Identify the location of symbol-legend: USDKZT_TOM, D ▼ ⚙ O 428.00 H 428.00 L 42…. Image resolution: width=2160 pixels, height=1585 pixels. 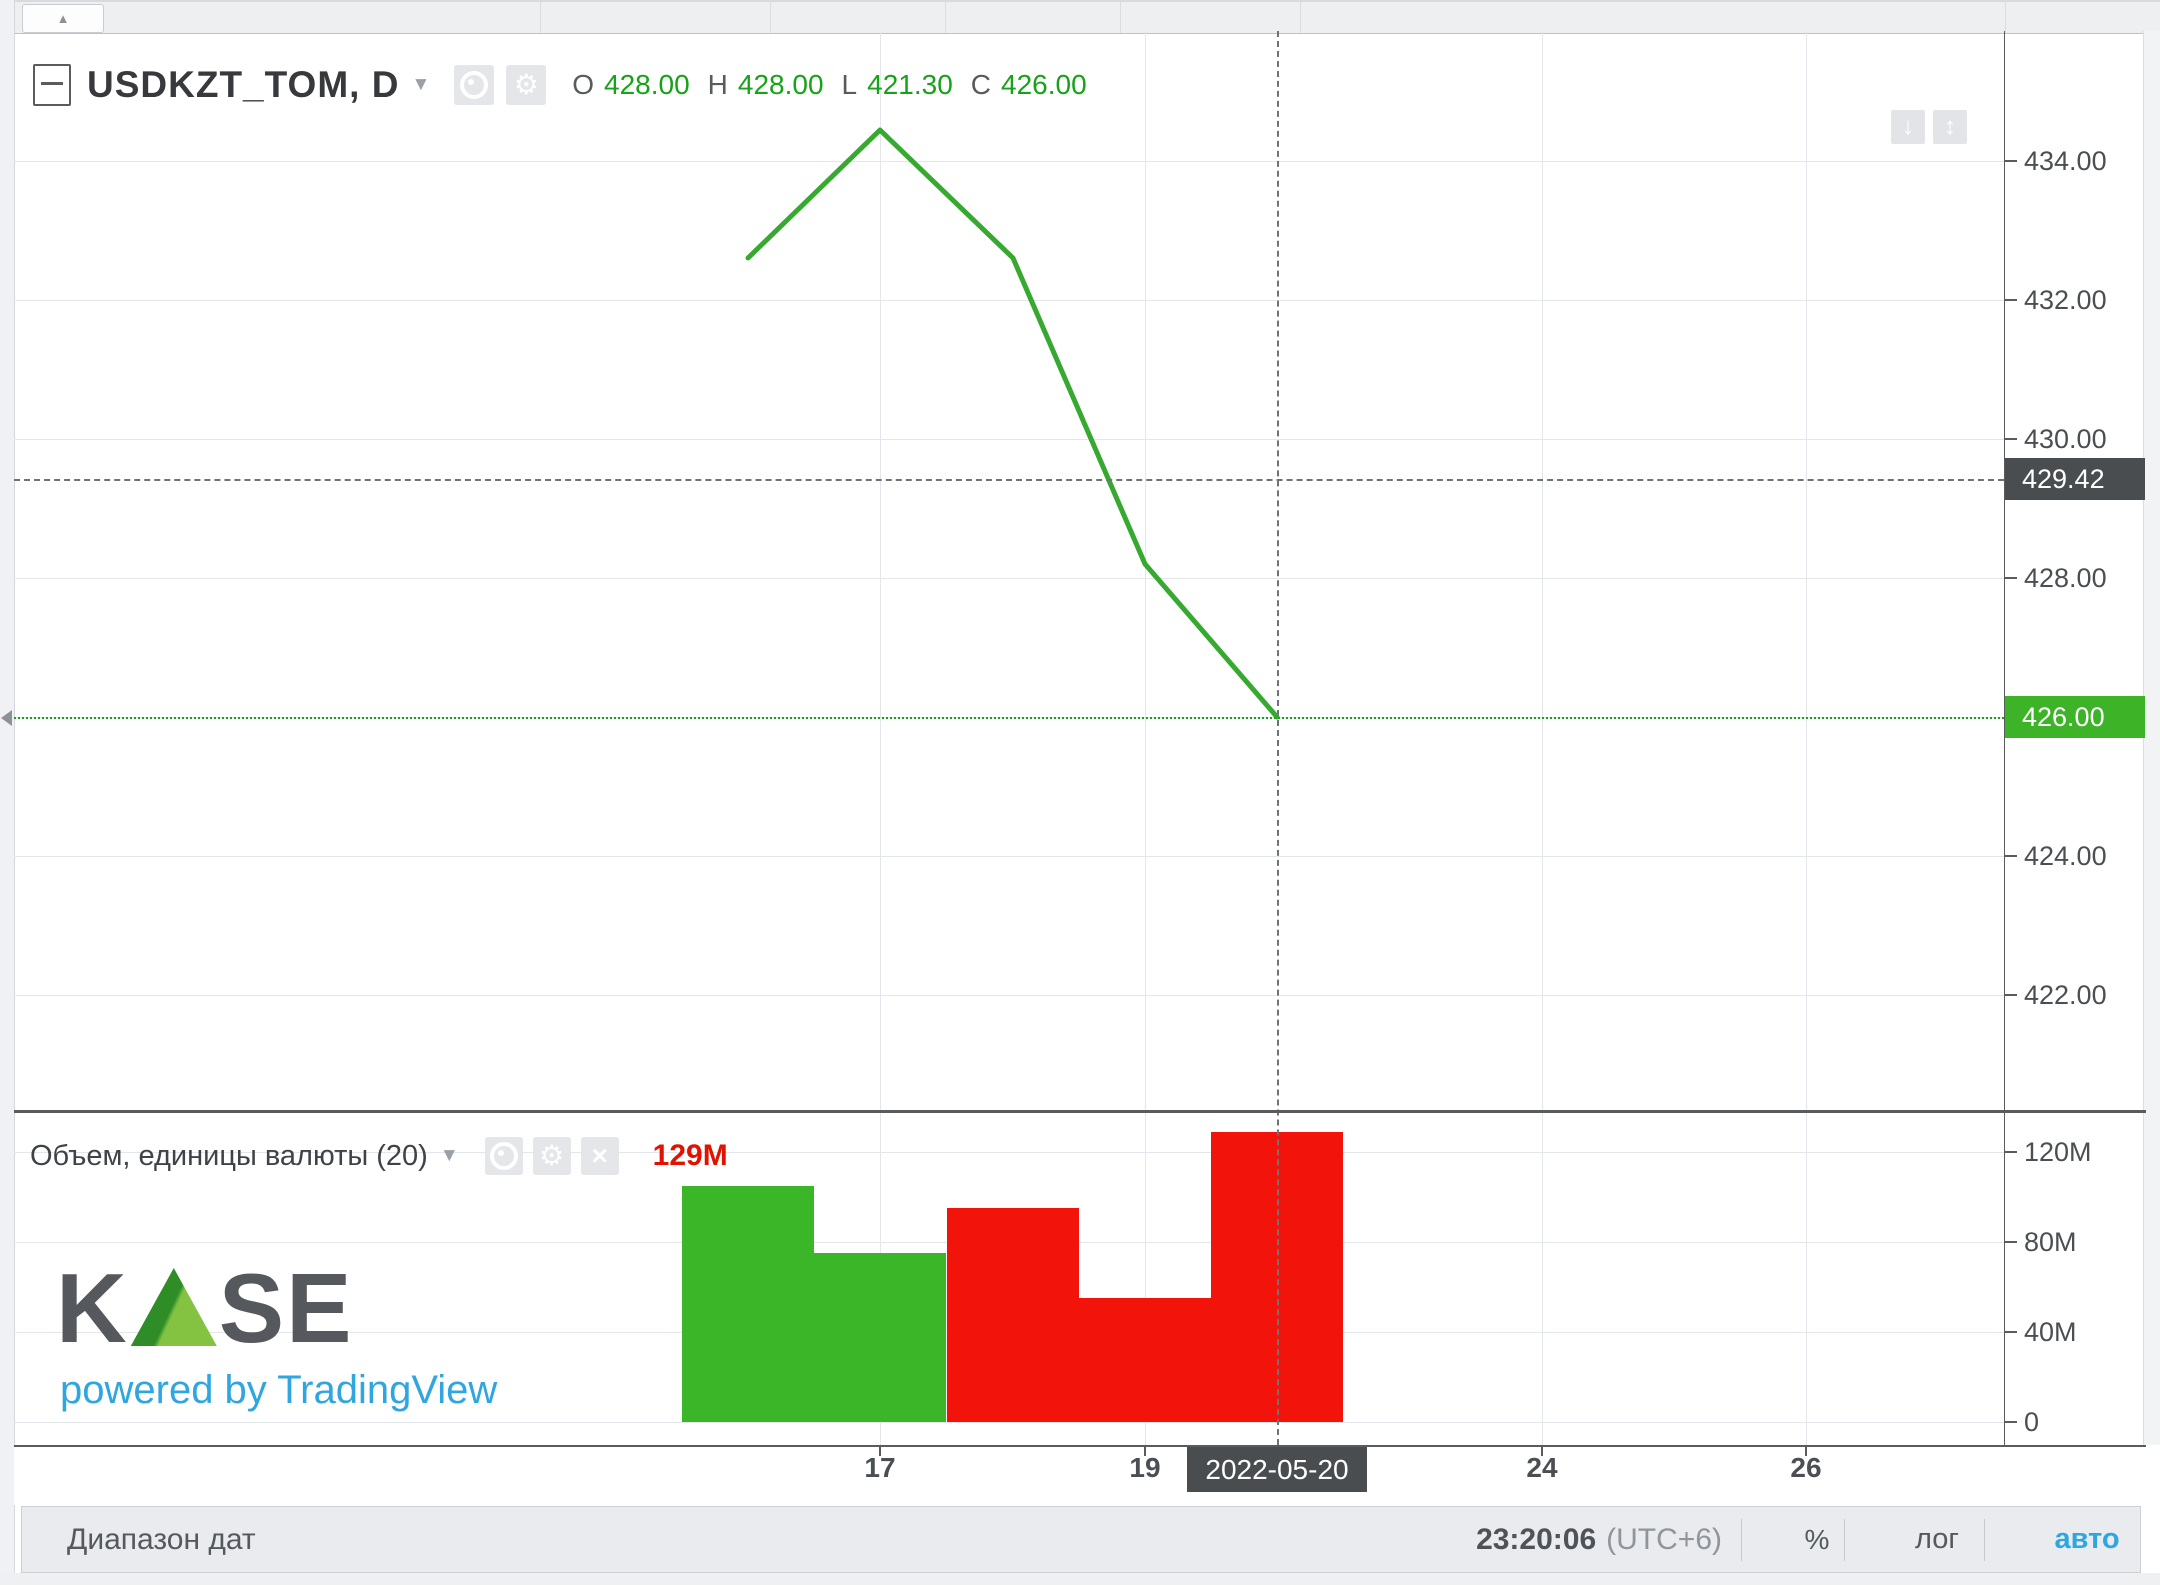
(560, 85).